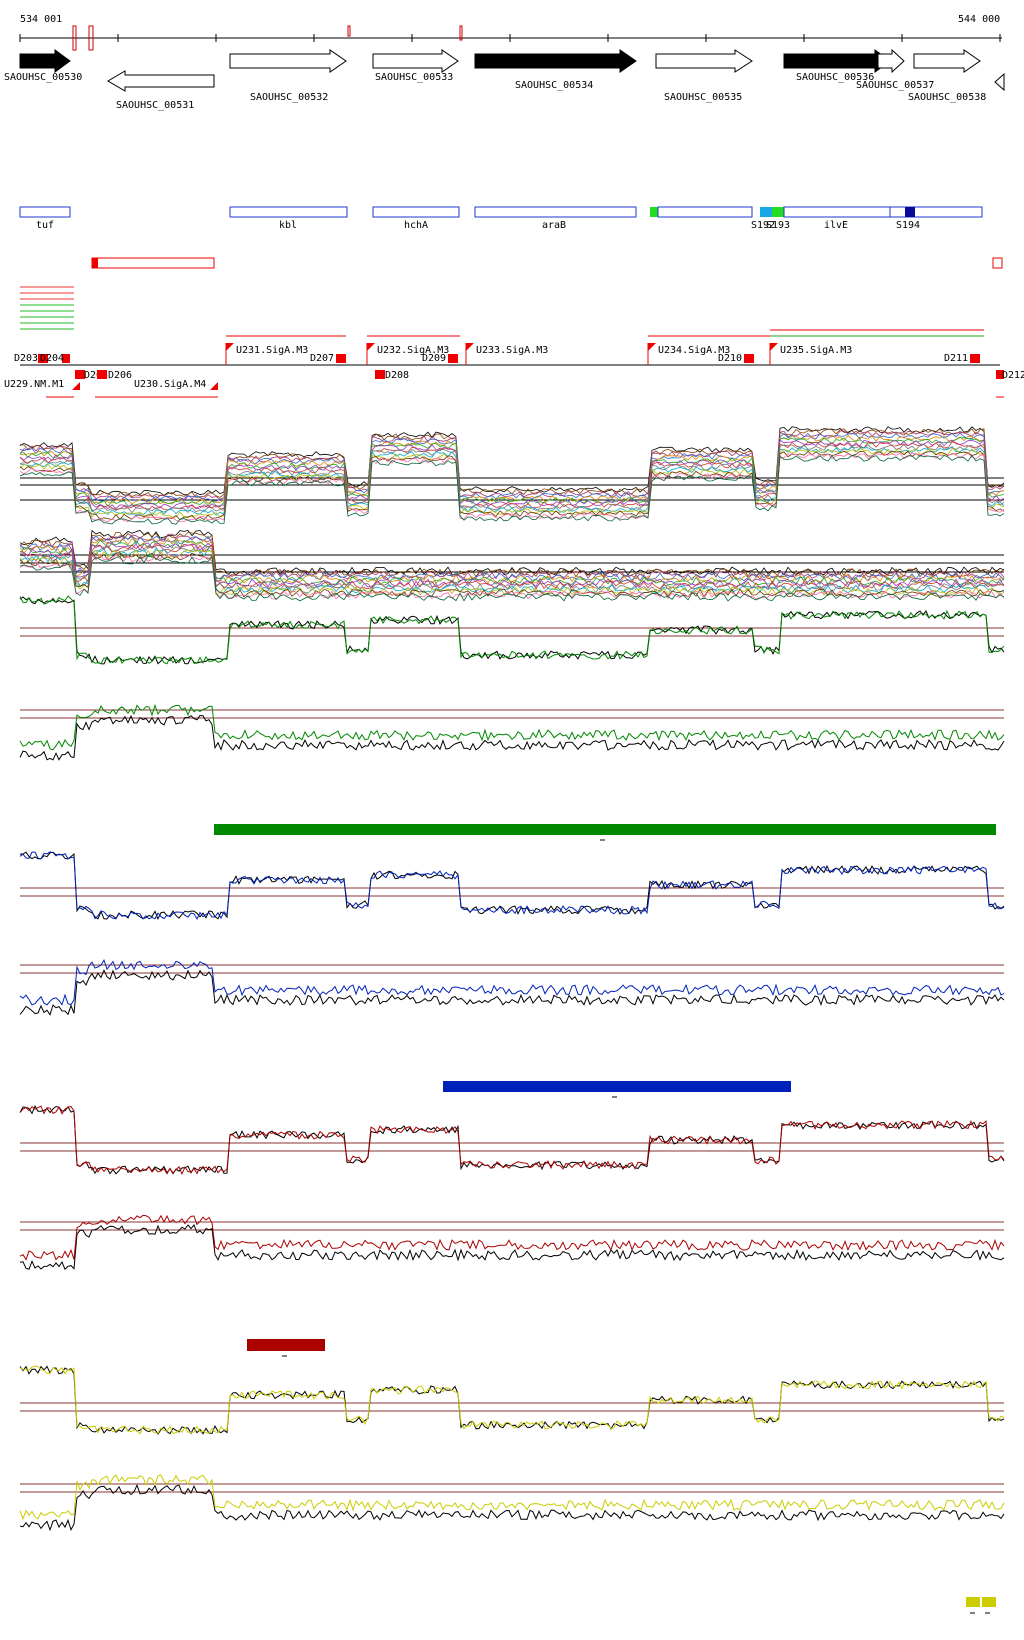 The image size is (1024, 1640). Describe the element at coordinates (617, 1086) in the screenshot. I see `condition-bar-blue` at that location.